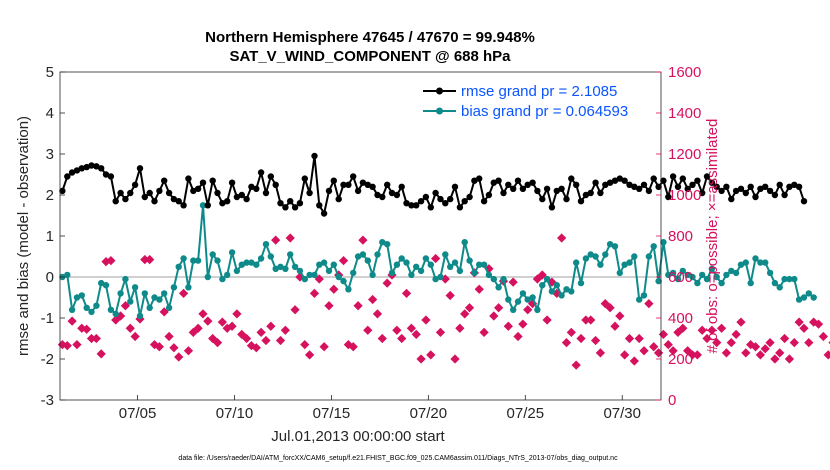 This screenshot has width=830, height=470. I want to click on legend-bias-marker, so click(439, 111).